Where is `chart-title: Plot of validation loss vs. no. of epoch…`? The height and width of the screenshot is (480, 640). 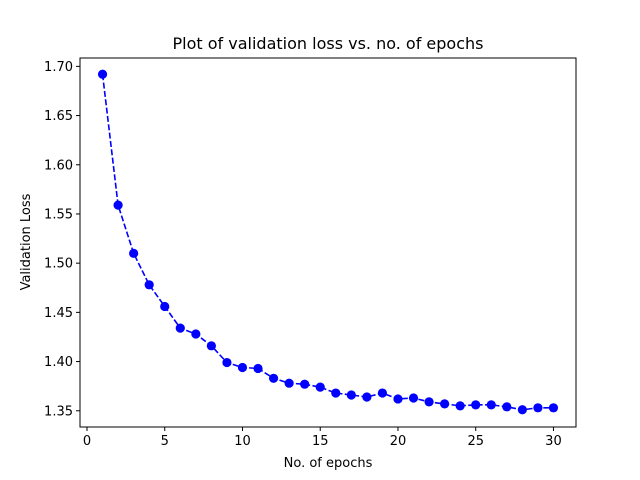 chart-title: Plot of validation loss vs. no. of epoch… is located at coordinates (328, 43).